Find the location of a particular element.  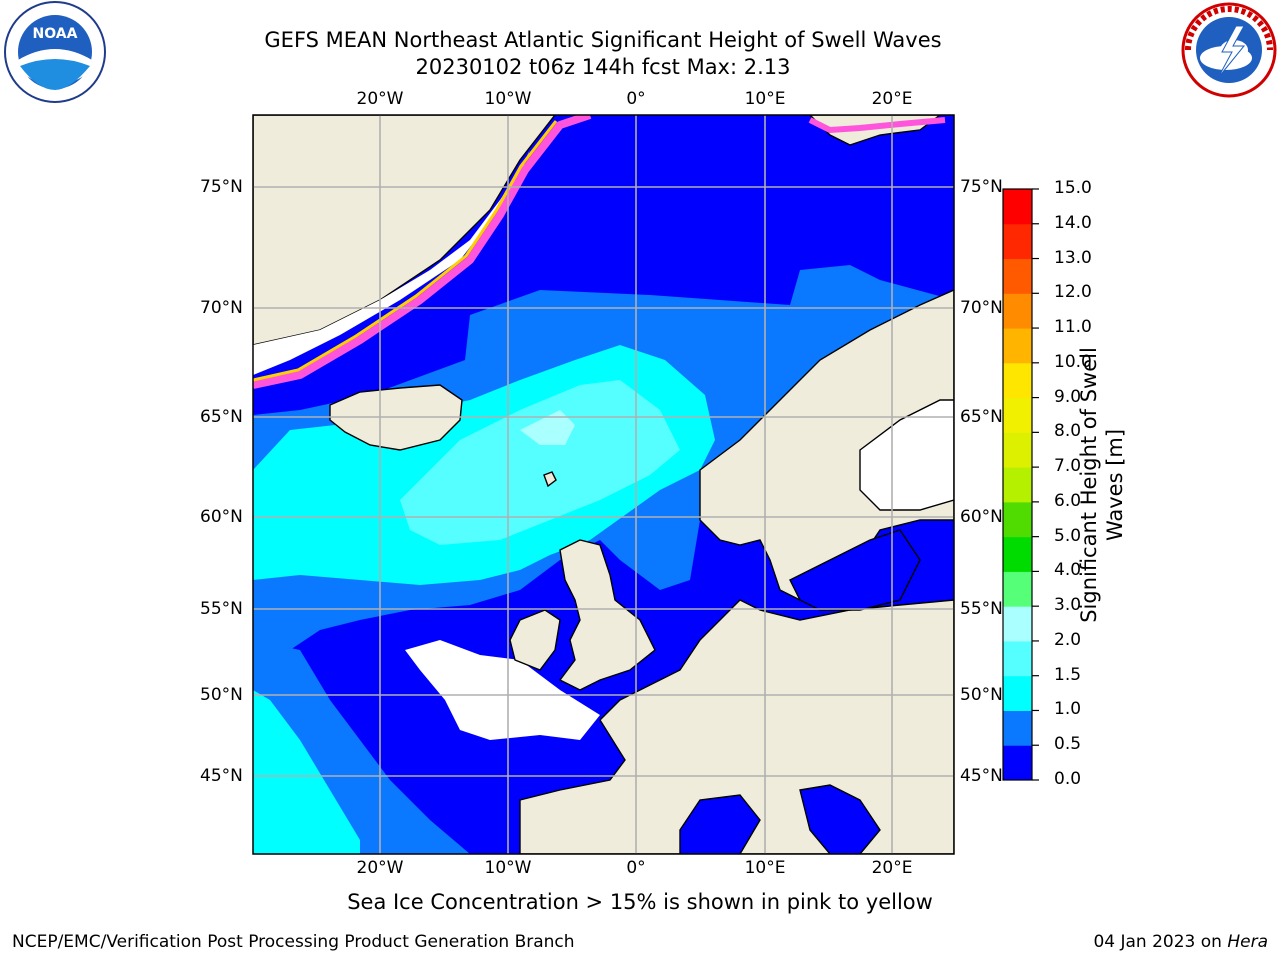

colorbar-tick-label: 15.0 is located at coordinates (1073, 188).